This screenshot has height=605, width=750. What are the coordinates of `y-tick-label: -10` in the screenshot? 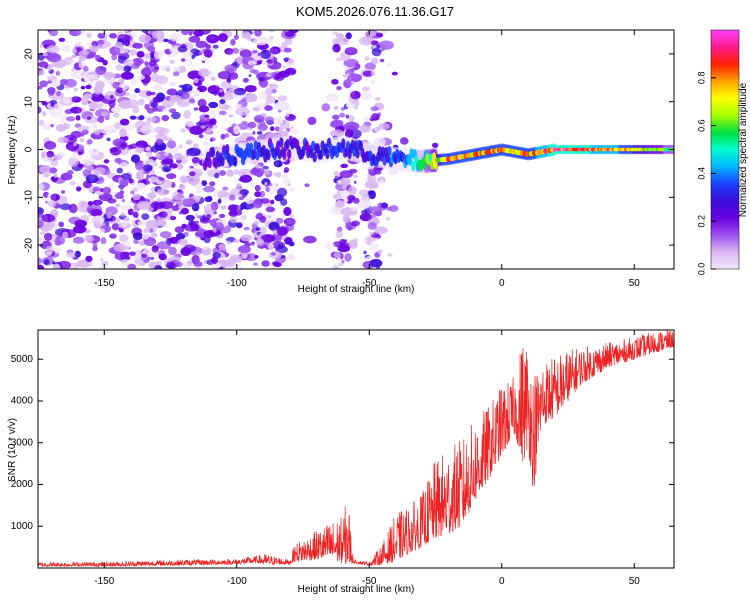 It's located at (29, 197).